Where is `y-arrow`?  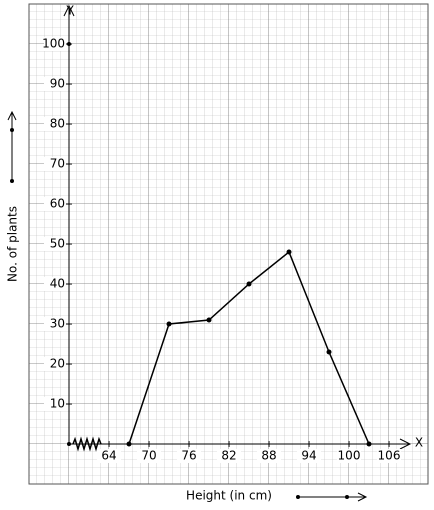
y-arrow is located at coordinates (69, 10).